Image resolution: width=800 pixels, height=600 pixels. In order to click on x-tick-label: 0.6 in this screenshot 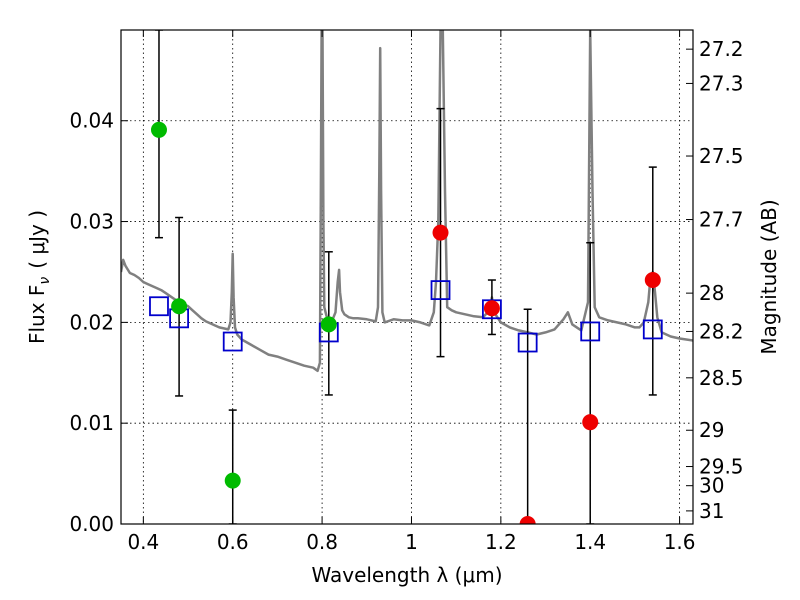, I will do `click(233, 542)`.